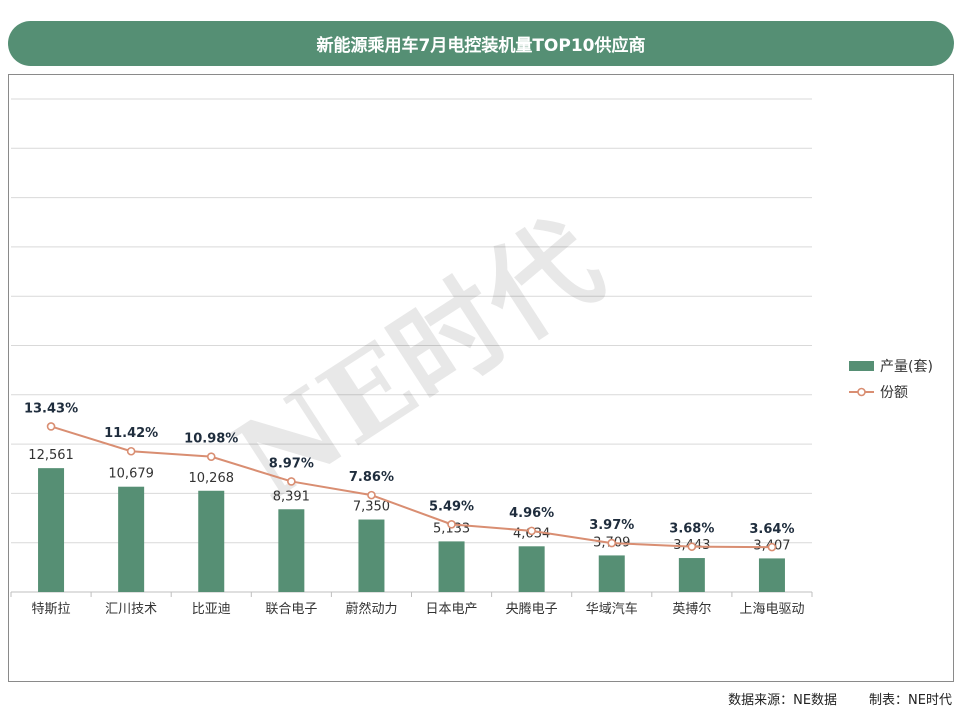 This screenshot has width=960, height=720. What do you see at coordinates (771, 609) in the screenshot?
I see `x-tick-label: 上海电驱动` at bounding box center [771, 609].